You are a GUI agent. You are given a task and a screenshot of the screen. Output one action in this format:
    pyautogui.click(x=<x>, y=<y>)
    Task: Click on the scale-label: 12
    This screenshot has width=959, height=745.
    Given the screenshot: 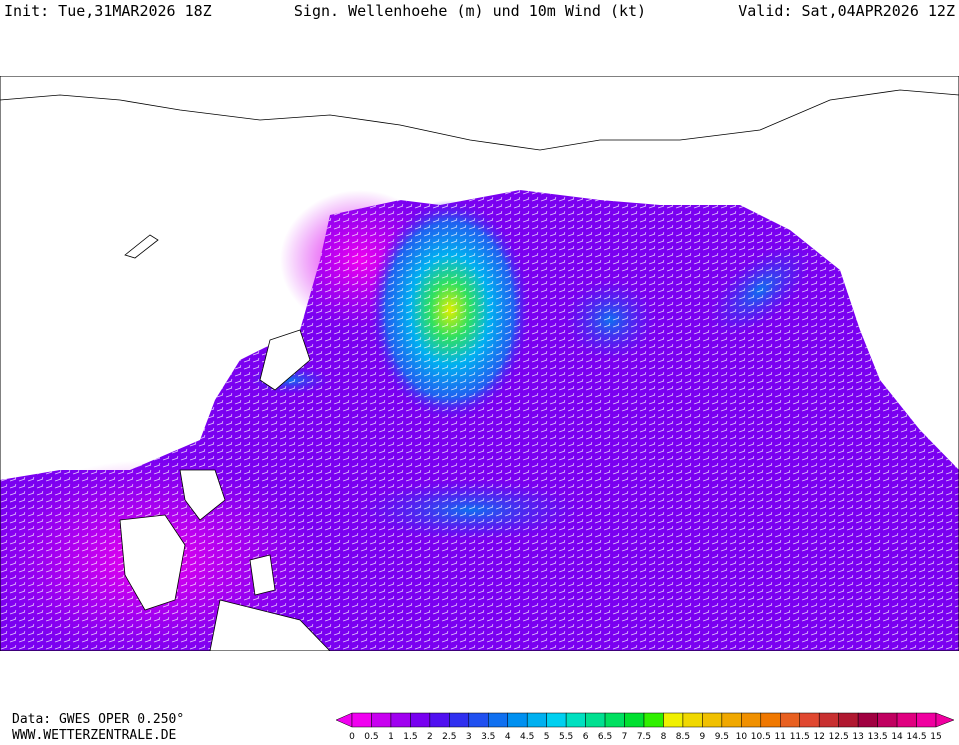 What is the action you would take?
    pyautogui.click(x=818, y=736)
    